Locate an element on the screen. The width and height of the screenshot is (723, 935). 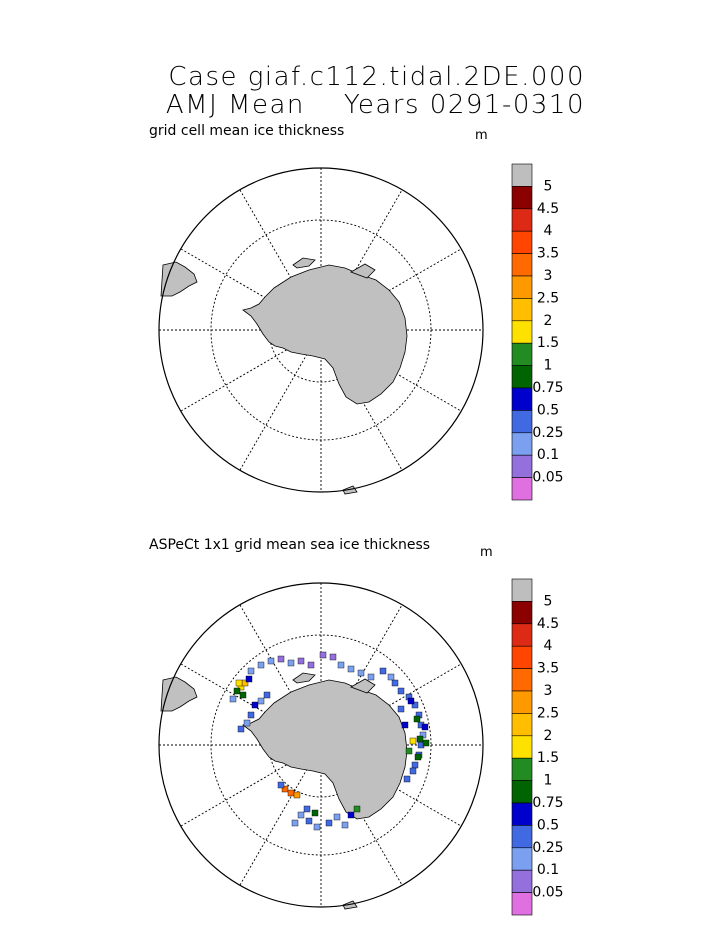
colorbar-1: 5 4.5 4 3.5 3 2.5 2 1.5 1 0.75 0.5 0.25 0.1 0.05 is located at coordinates (537, 332).